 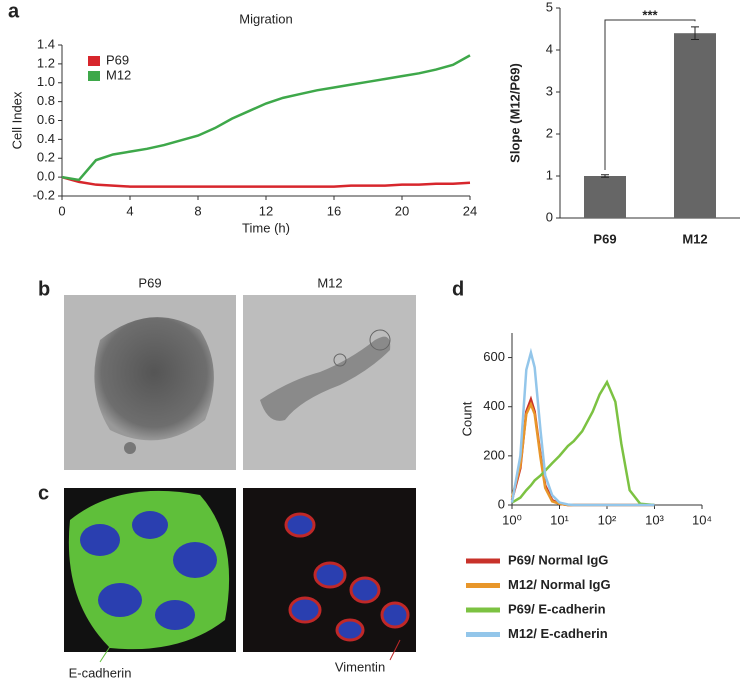 What do you see at coordinates (549, 174) in the screenshot?
I see `y-tick-label: 1` at bounding box center [549, 174].